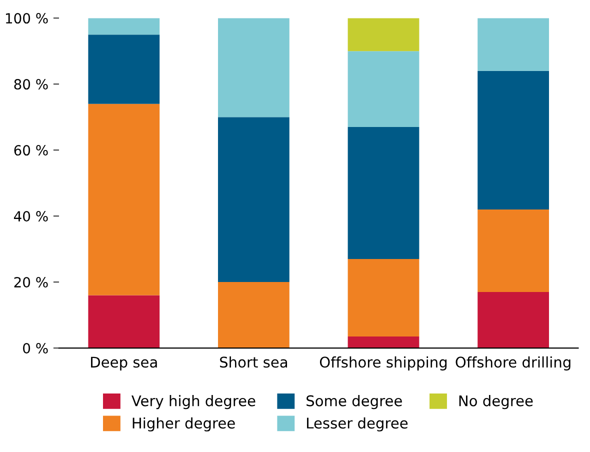  I want to click on legend-label: Some degree, so click(354, 402).